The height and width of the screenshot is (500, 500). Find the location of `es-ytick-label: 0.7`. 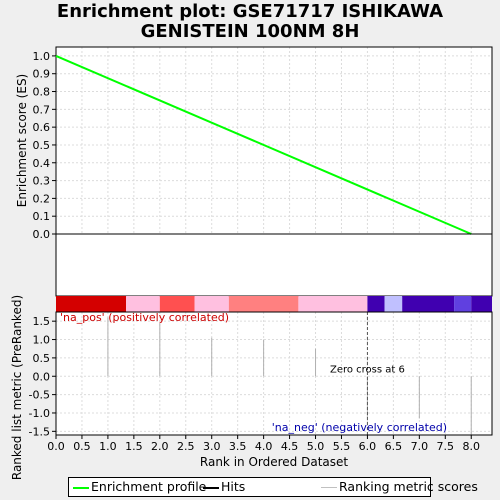

es-ytick-label: 0.7 is located at coordinates (42, 109).